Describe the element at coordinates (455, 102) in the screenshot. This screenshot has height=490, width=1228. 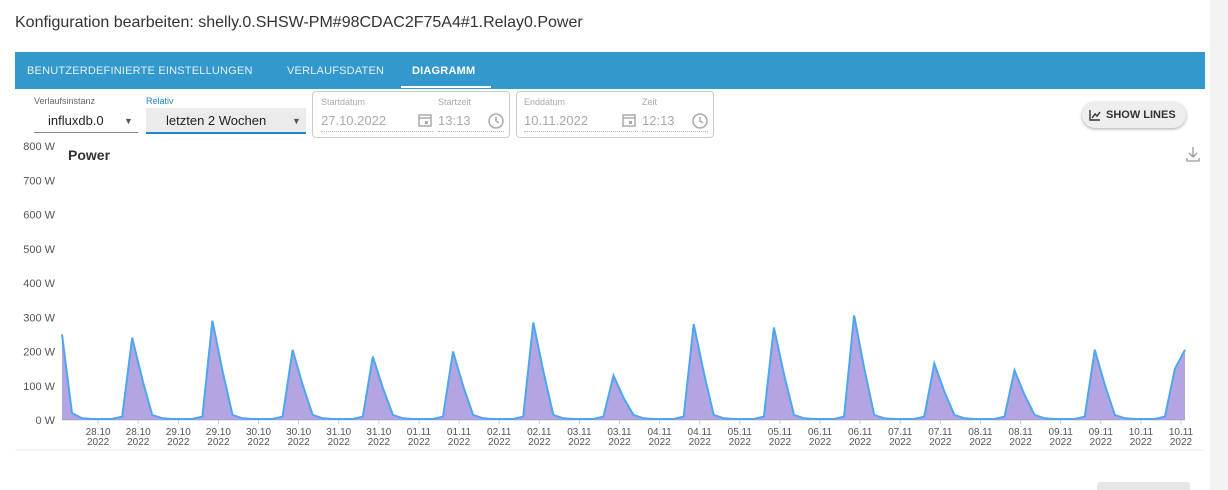
I see `field-label: Startzeit` at that location.